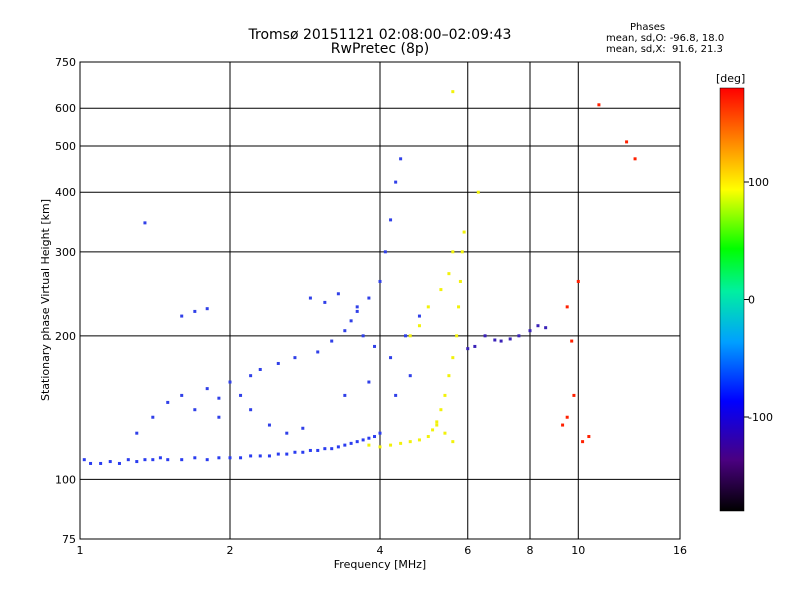 The height and width of the screenshot is (600, 800). Describe the element at coordinates (760, 417) in the screenshot. I see `colorbar-tick-label: -100` at that location.